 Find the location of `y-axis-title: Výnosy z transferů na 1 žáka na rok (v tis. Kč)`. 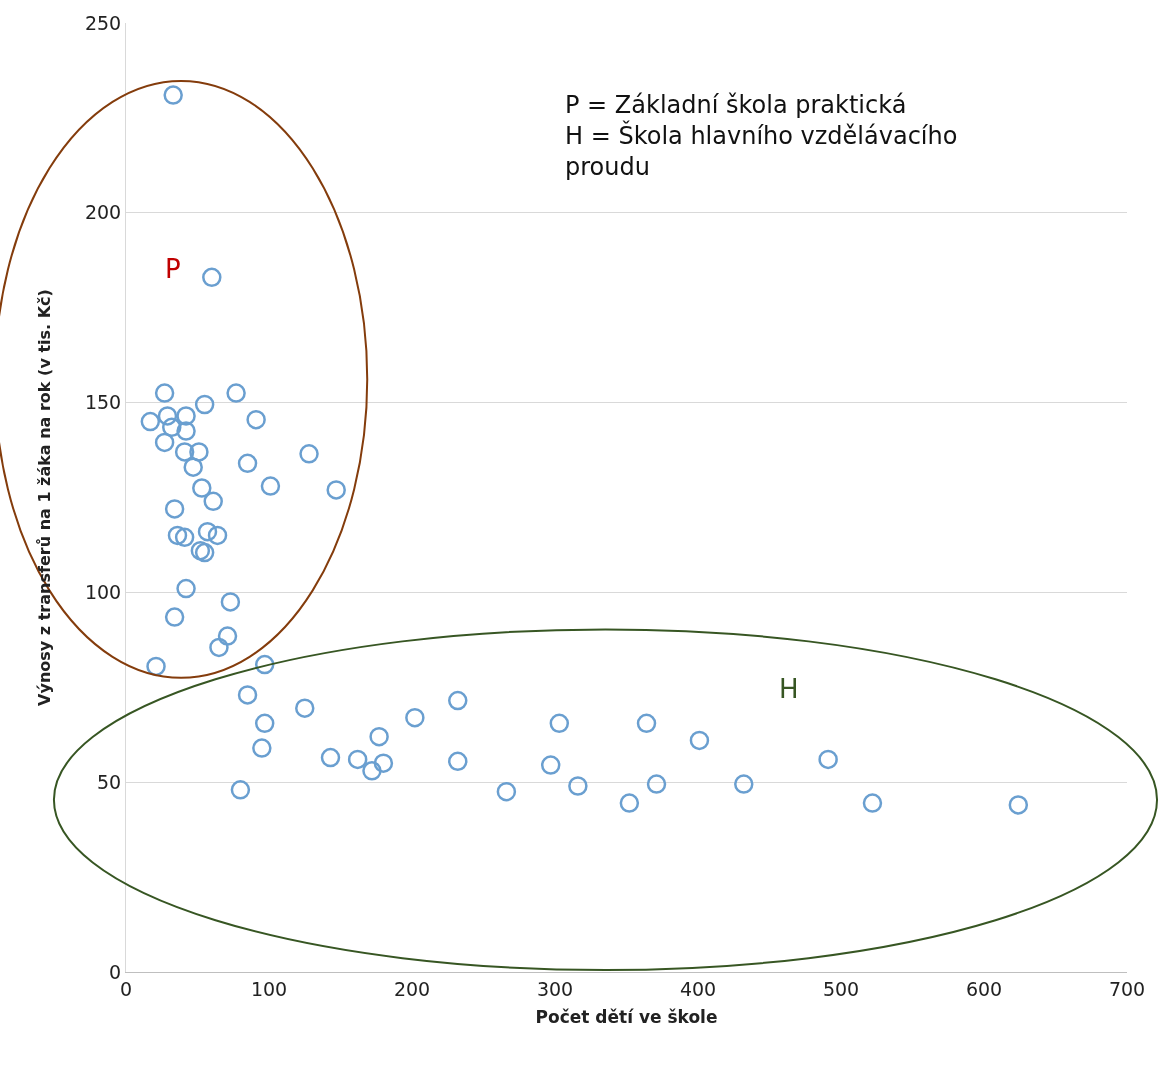

y-axis-title: Výnosy z transferů na 1 žáka na rok (v tis. Kč) is located at coordinates (44, 497).